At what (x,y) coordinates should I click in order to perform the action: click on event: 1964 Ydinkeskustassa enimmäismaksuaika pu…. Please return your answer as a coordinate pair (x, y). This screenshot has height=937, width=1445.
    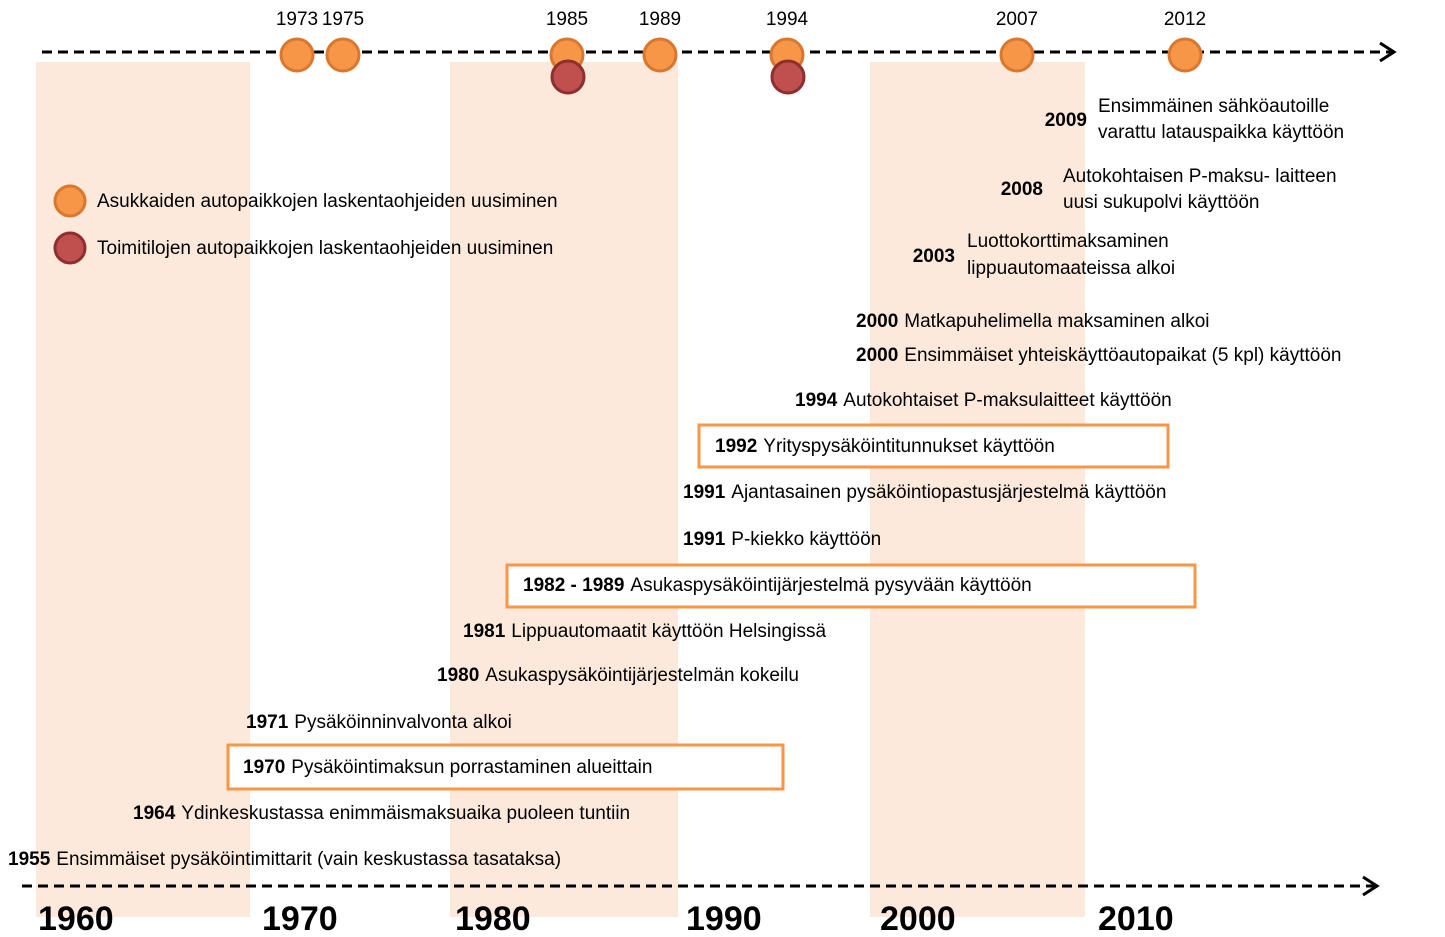
    Looking at the image, I should click on (381, 813).